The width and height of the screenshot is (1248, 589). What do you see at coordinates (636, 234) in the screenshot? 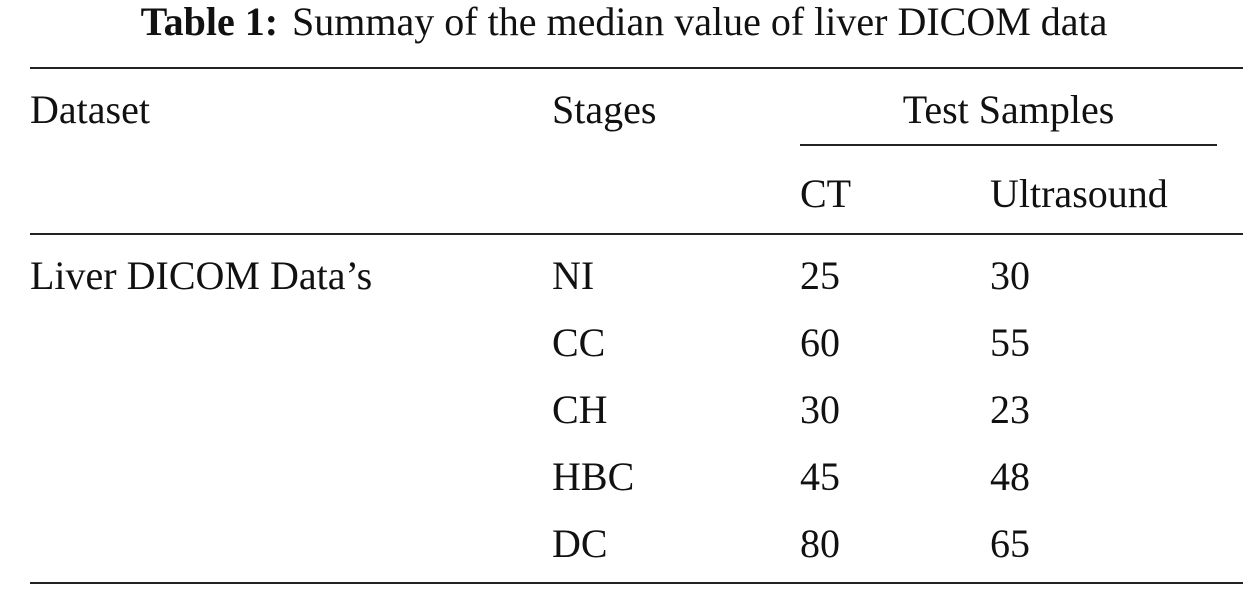
I see `mid-rule` at bounding box center [636, 234].